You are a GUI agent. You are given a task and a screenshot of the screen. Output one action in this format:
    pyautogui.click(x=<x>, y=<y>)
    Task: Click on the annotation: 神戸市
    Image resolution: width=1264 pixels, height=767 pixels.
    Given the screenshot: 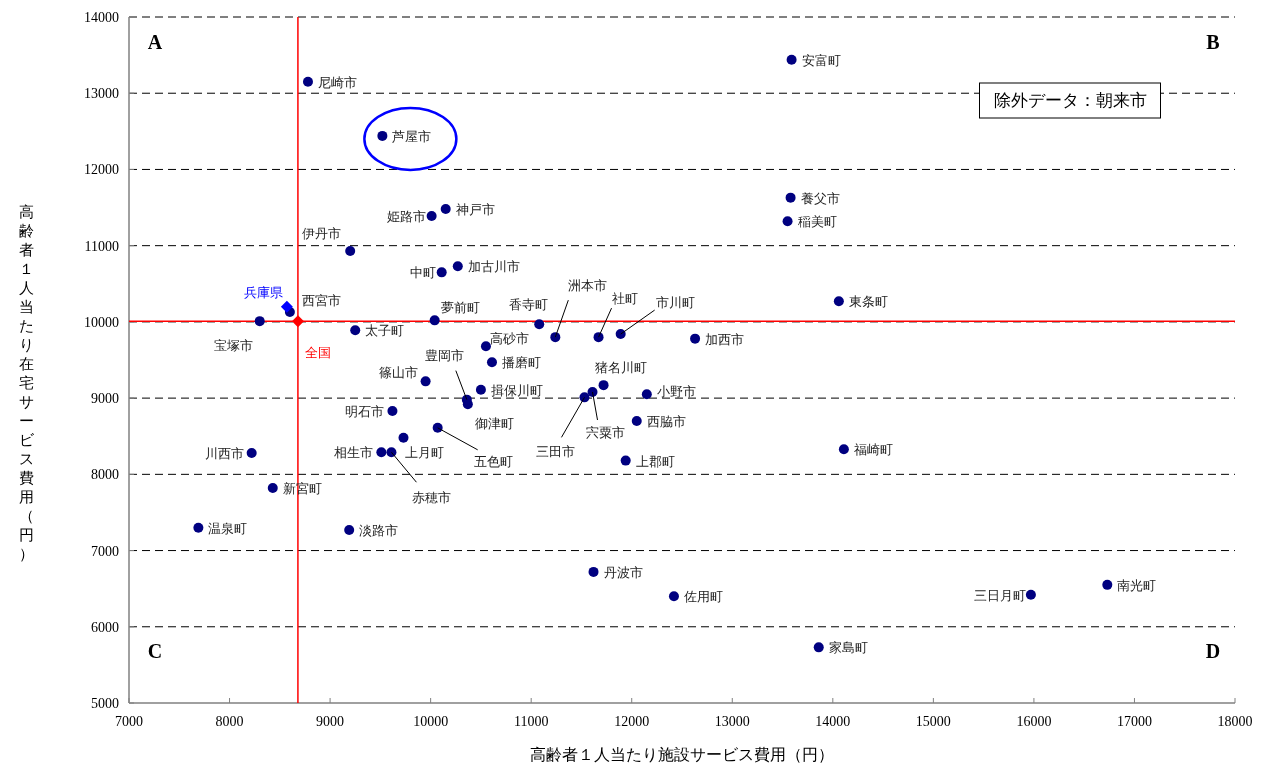 What is the action you would take?
    pyautogui.click(x=475, y=210)
    